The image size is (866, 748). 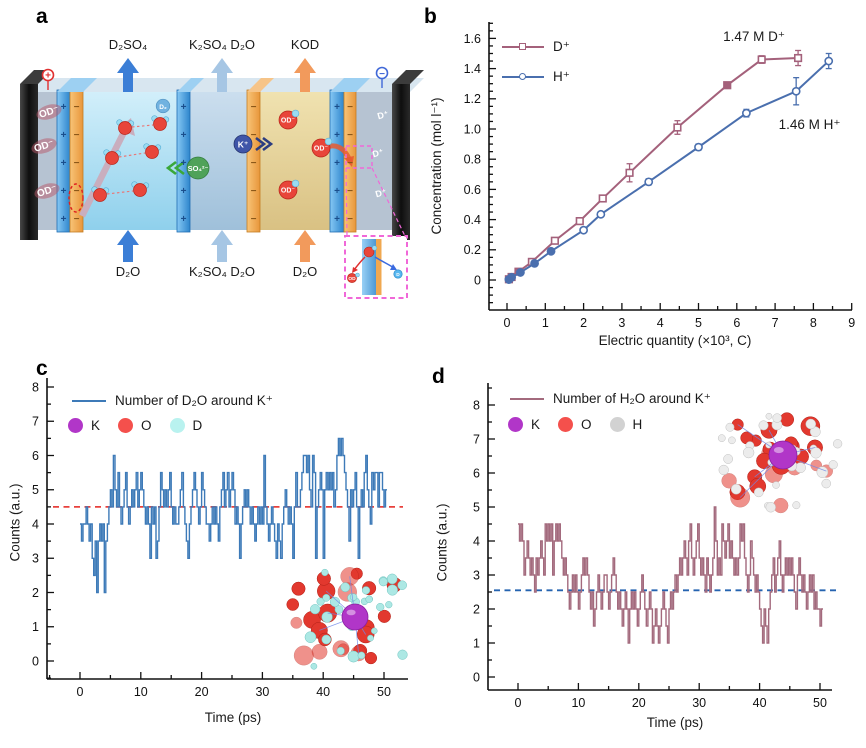 What do you see at coordinates (584, 424) in the screenshot?
I see `d-atom-legend: K O H` at bounding box center [584, 424].